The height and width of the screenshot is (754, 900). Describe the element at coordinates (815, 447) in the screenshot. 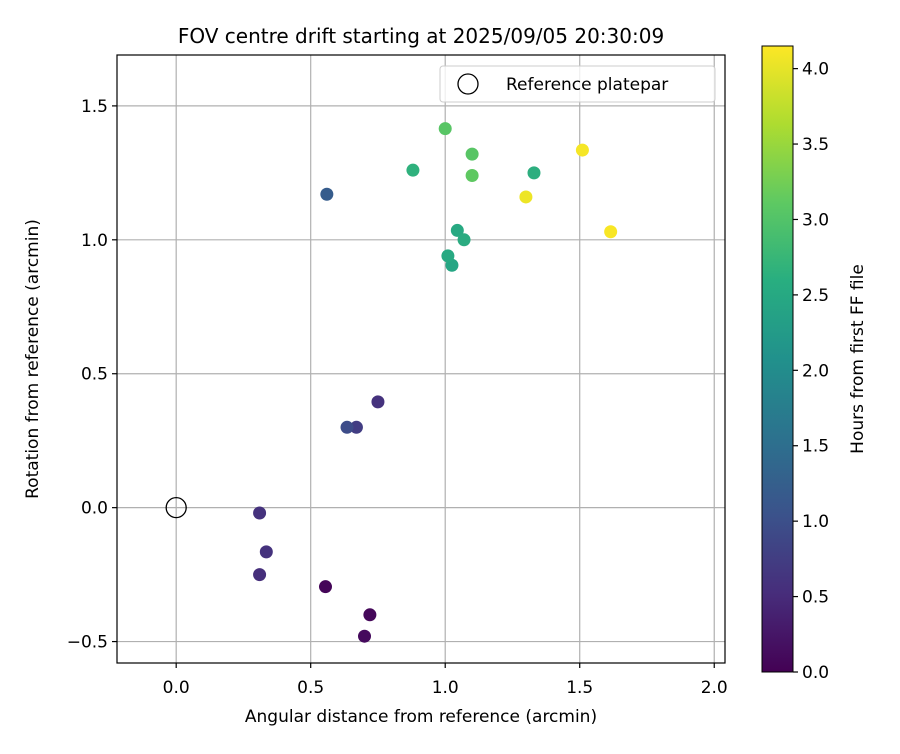

I see `colorbar-tick-label: 1.5` at that location.